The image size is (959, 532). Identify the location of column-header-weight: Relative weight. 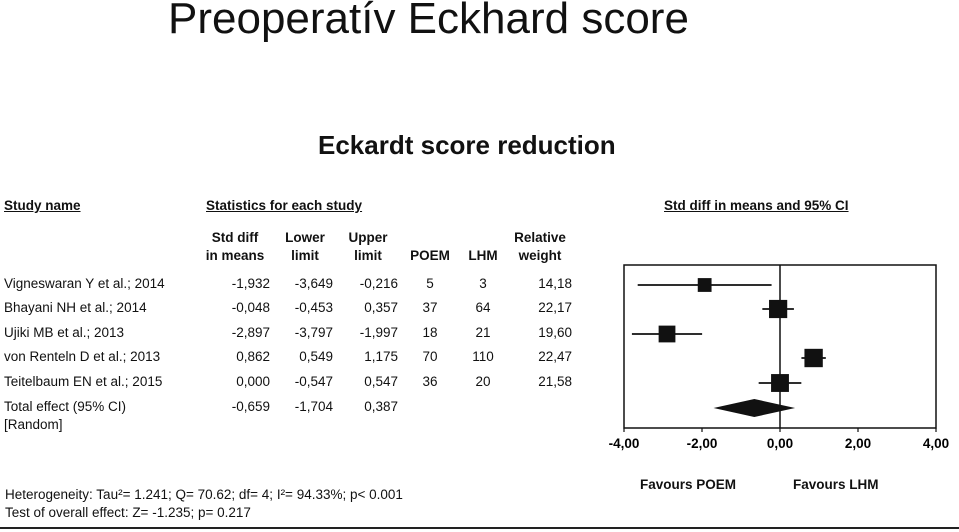
(540, 246).